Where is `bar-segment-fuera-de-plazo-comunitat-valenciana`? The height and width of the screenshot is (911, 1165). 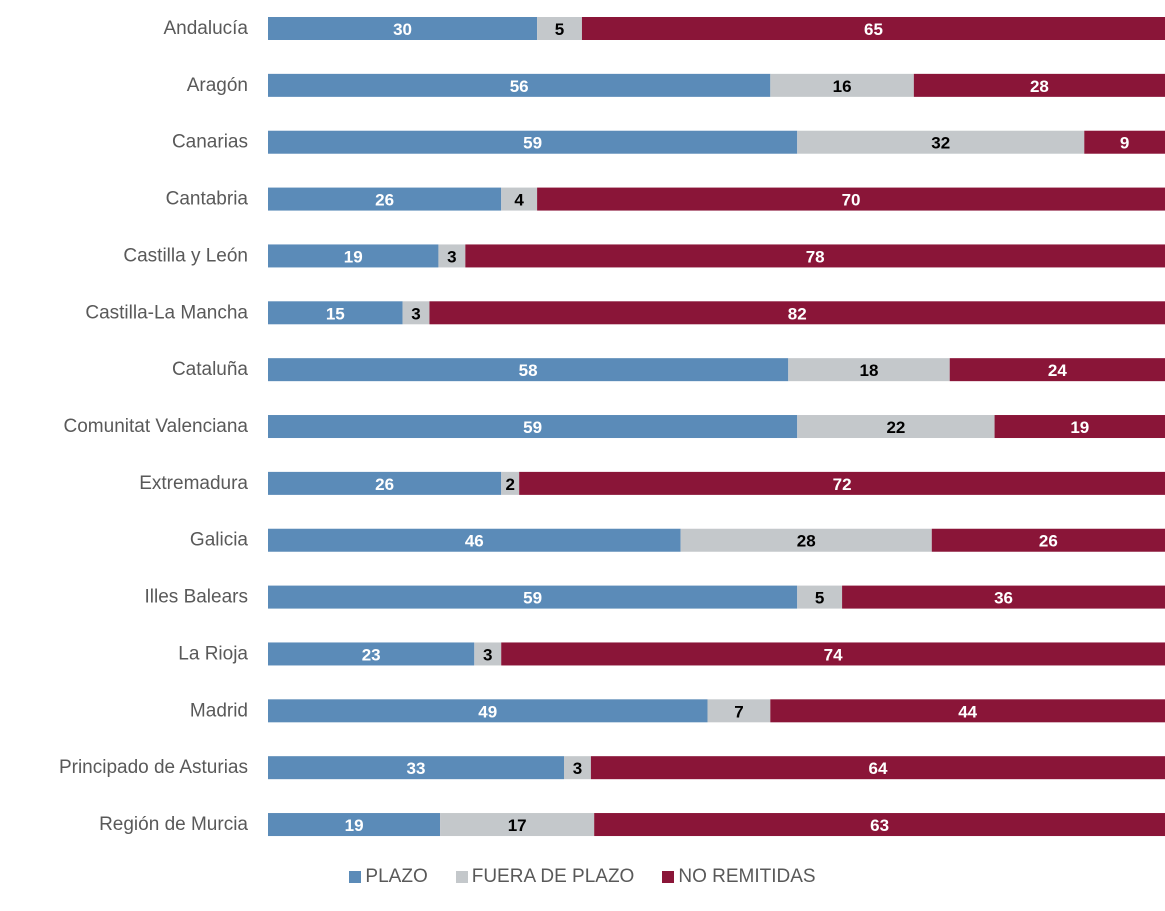 bar-segment-fuera-de-plazo-comunitat-valenciana is located at coordinates (896, 427).